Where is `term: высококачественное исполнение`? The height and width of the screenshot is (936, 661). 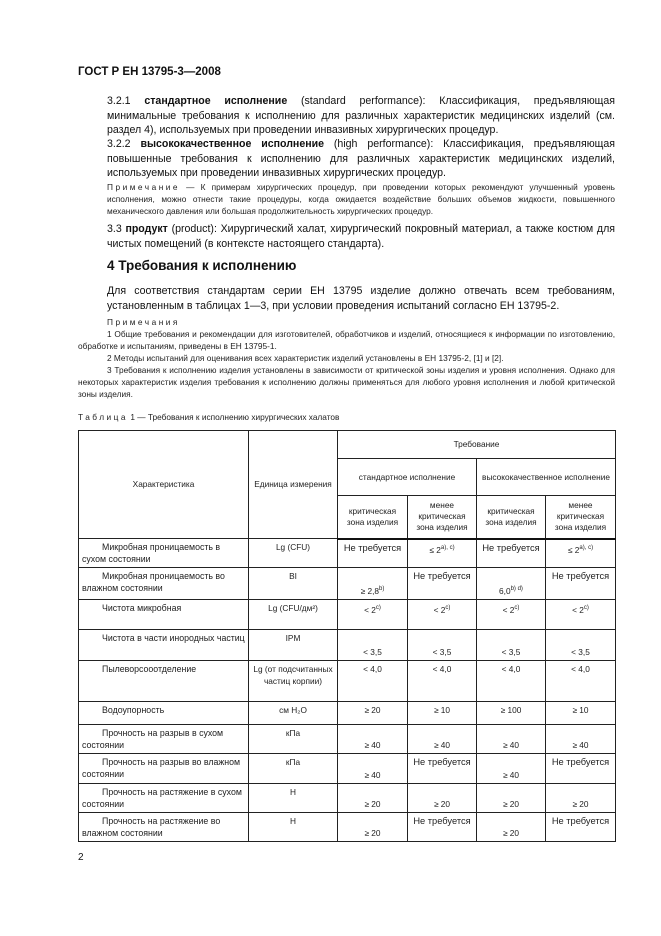 term: высококачественное исполнение is located at coordinates (232, 144).